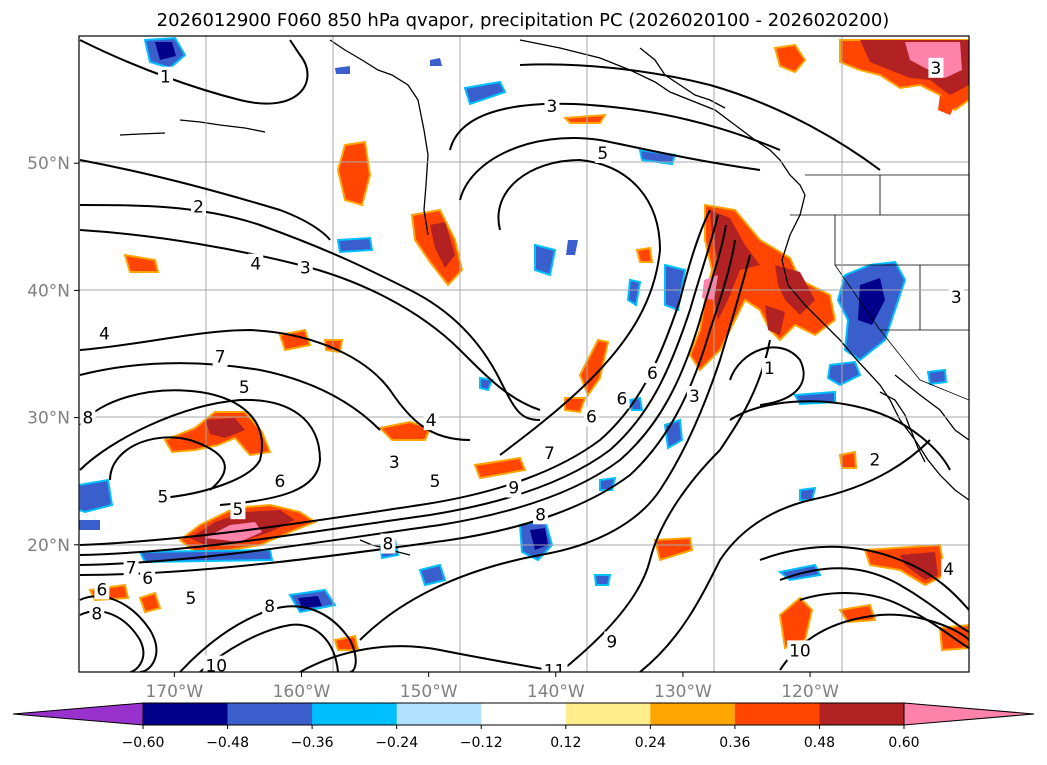 The height and width of the screenshot is (765, 1047). What do you see at coordinates (650, 743) in the screenshot?
I see `colorbar-tick-label: 0.24` at bounding box center [650, 743].